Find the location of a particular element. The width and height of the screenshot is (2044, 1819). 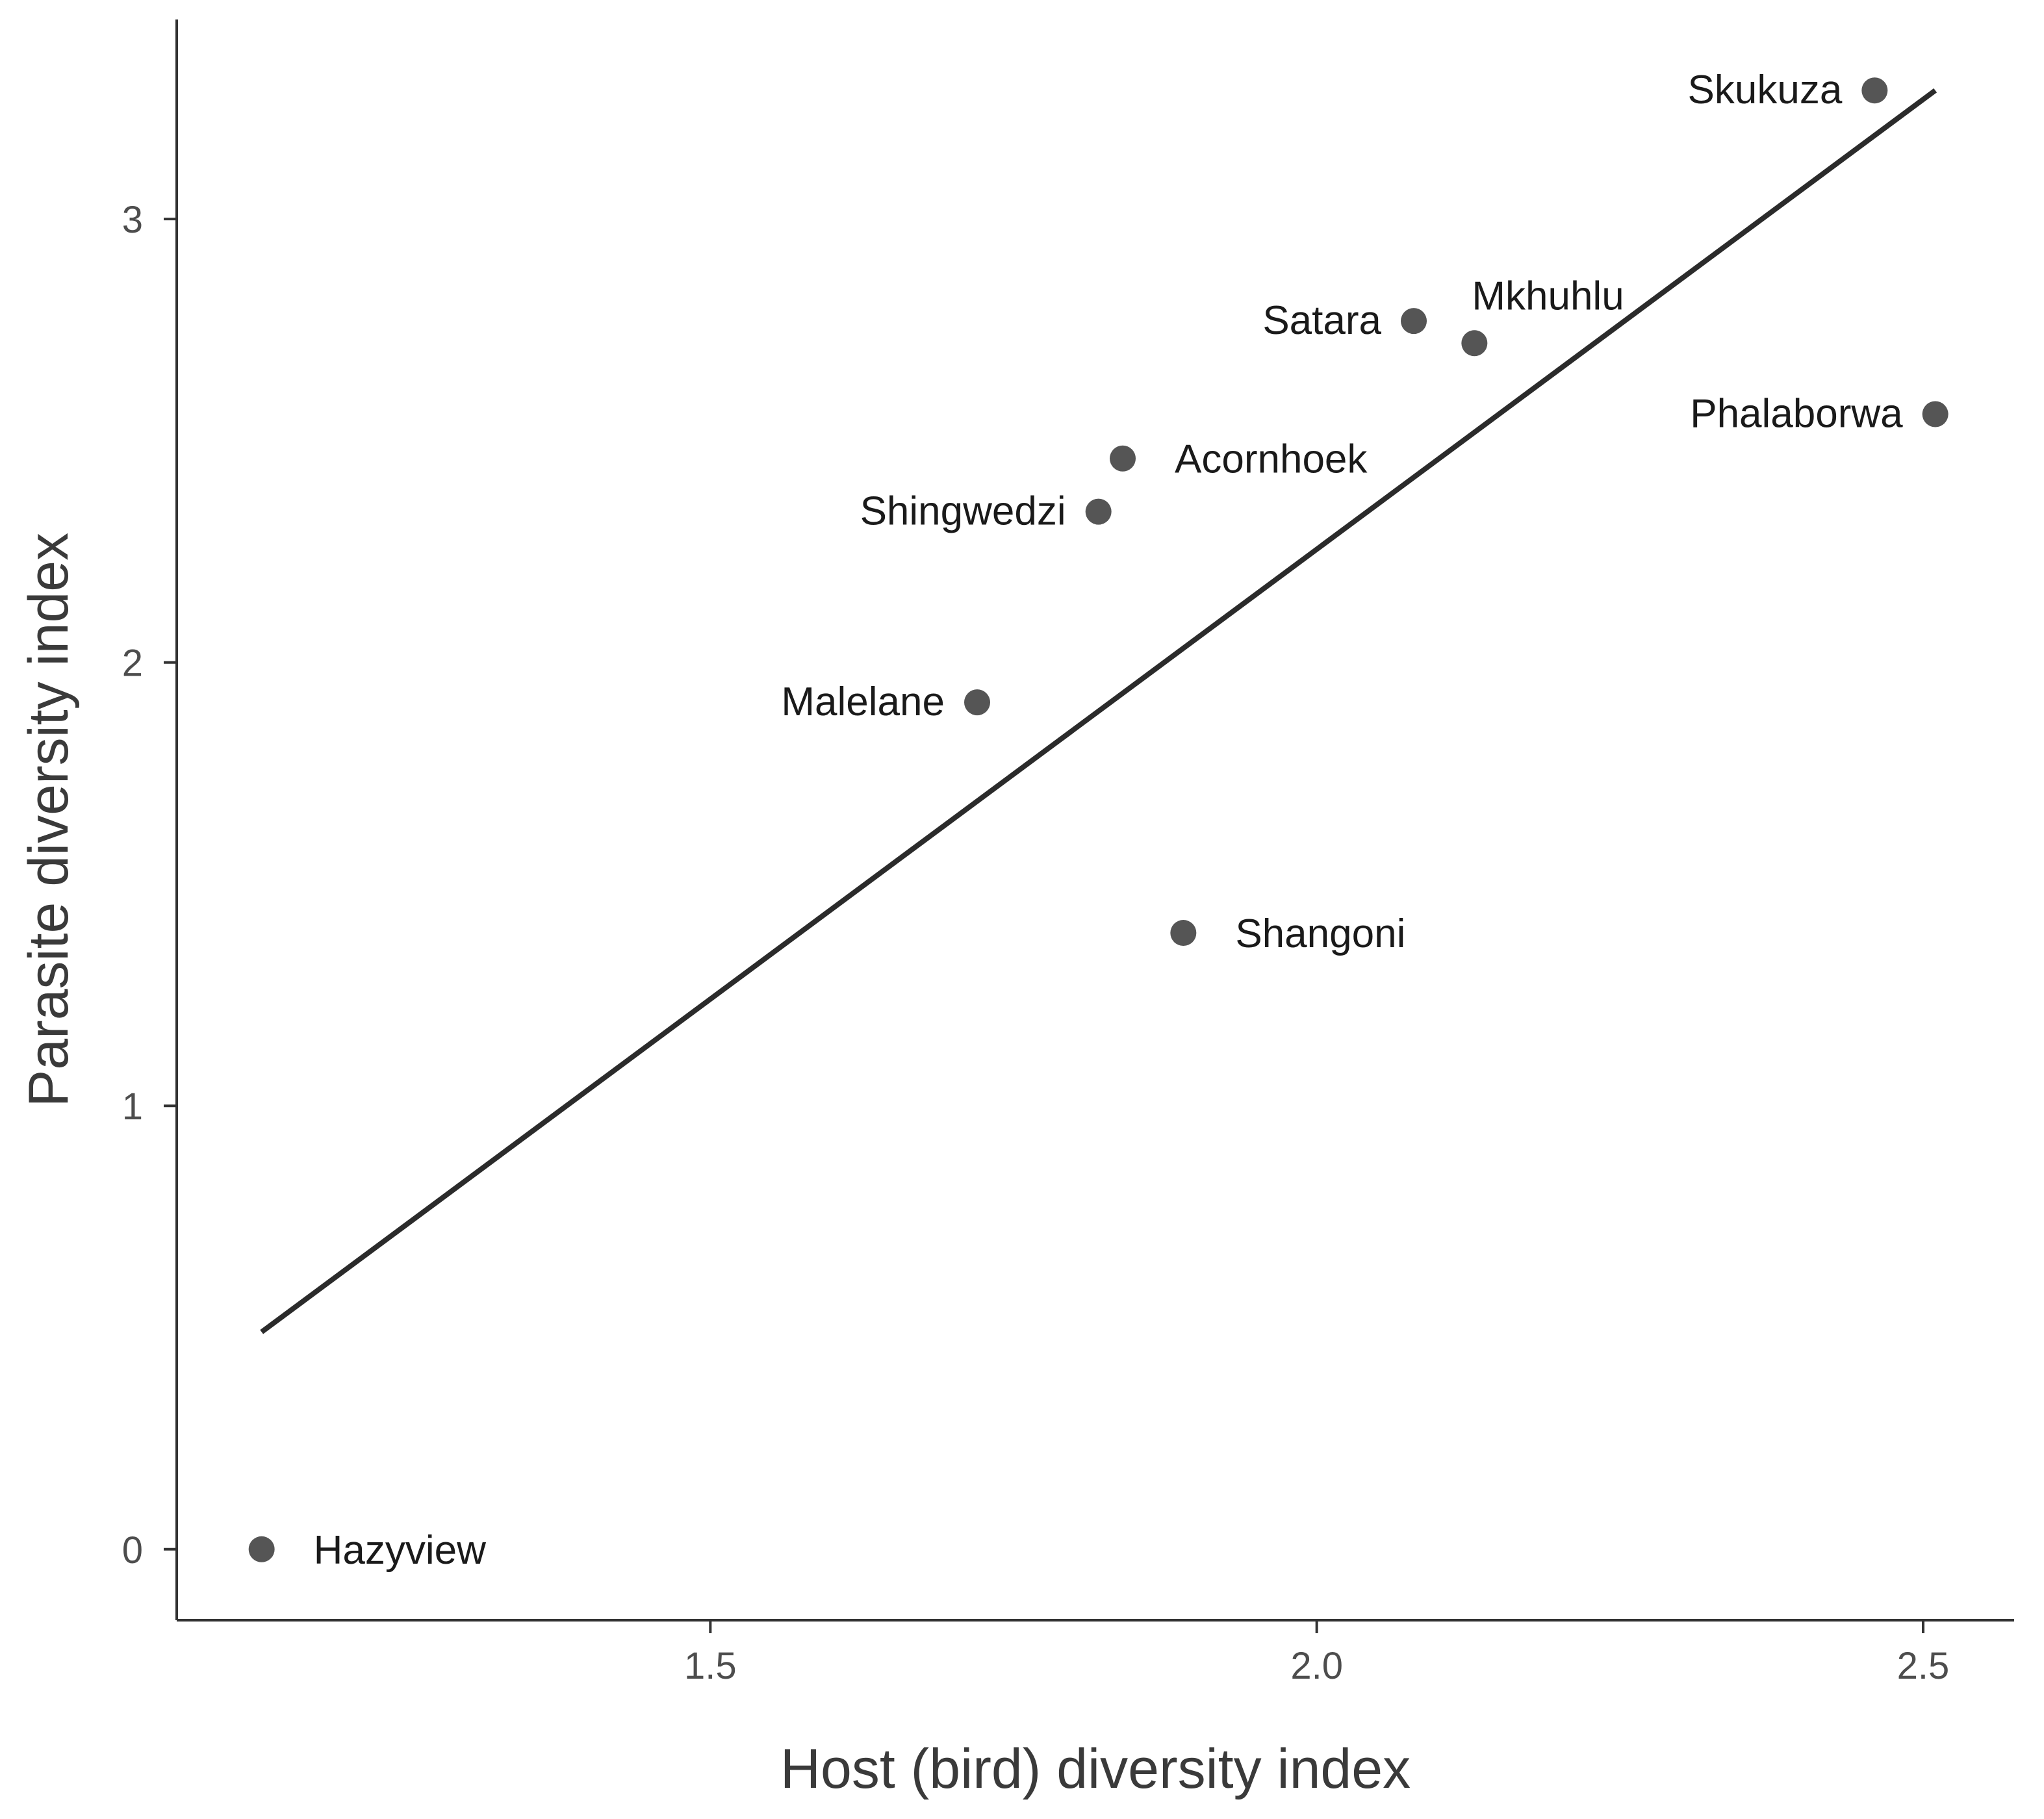

x-tick-label: 2.5 is located at coordinates (1923, 1666).